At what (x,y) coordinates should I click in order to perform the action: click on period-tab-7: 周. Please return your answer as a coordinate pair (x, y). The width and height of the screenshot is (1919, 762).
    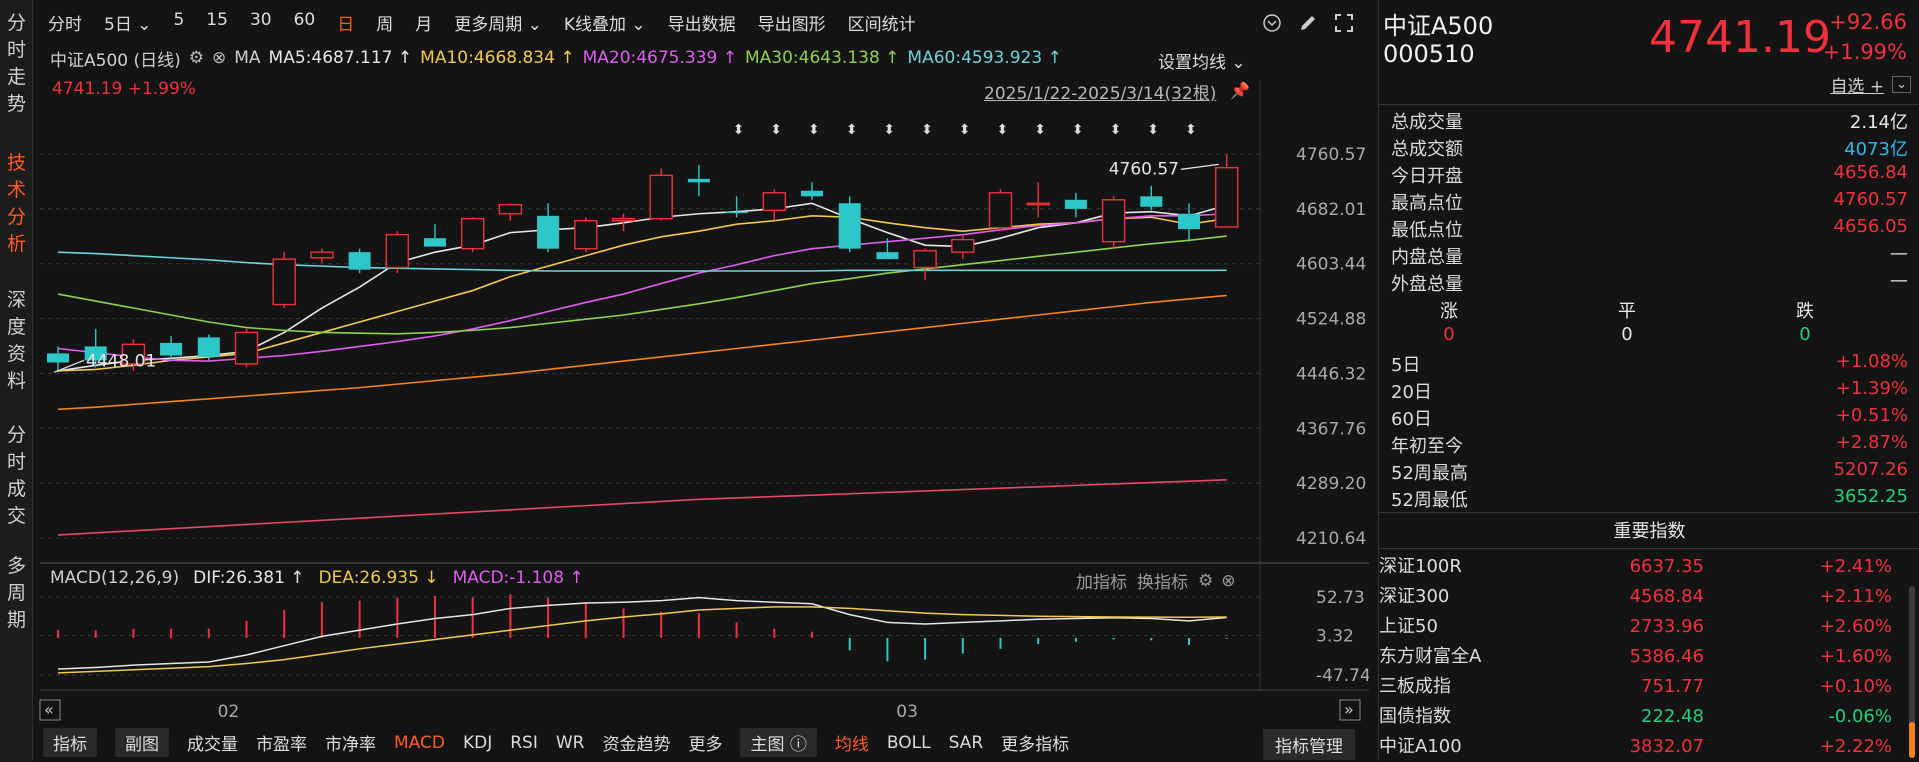
    Looking at the image, I should click on (385, 25).